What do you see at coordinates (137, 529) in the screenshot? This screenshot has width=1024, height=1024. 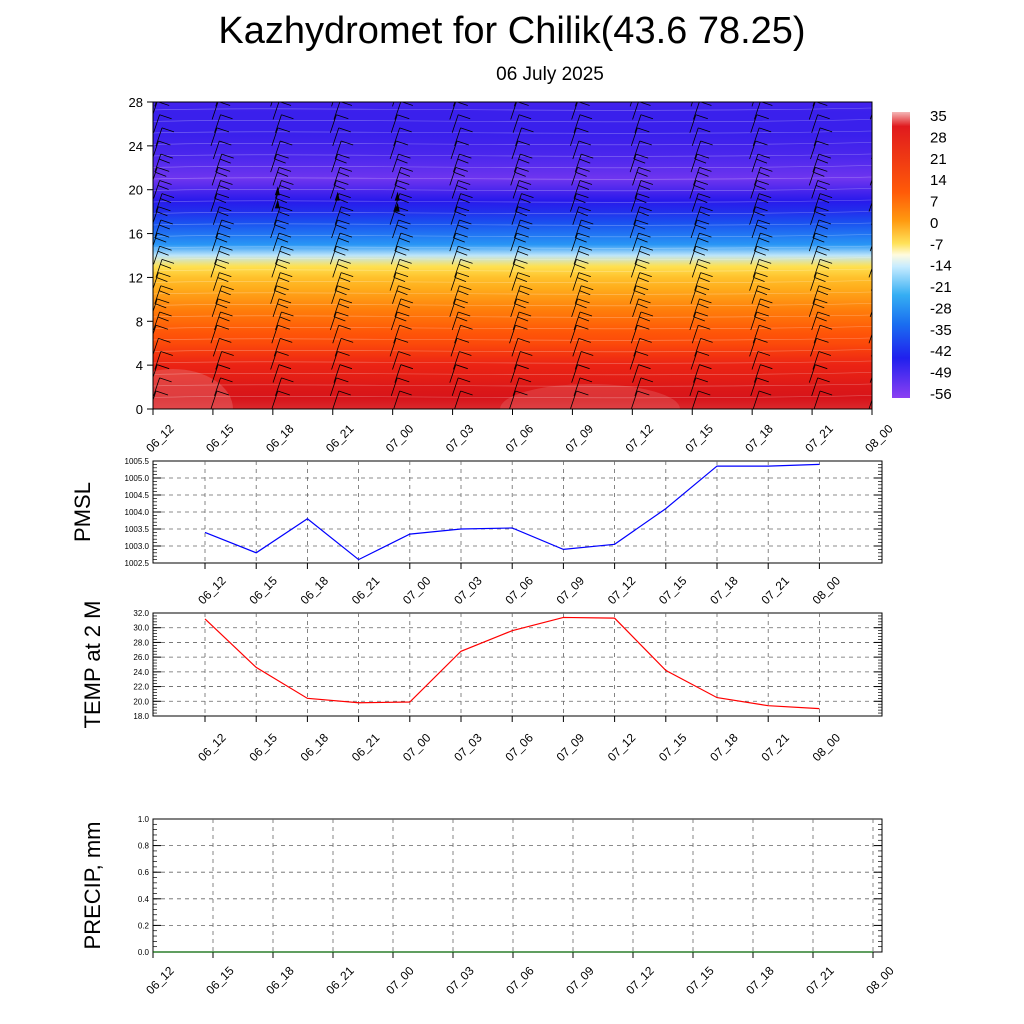 I see `y-tick-label: 1003.5` at bounding box center [137, 529].